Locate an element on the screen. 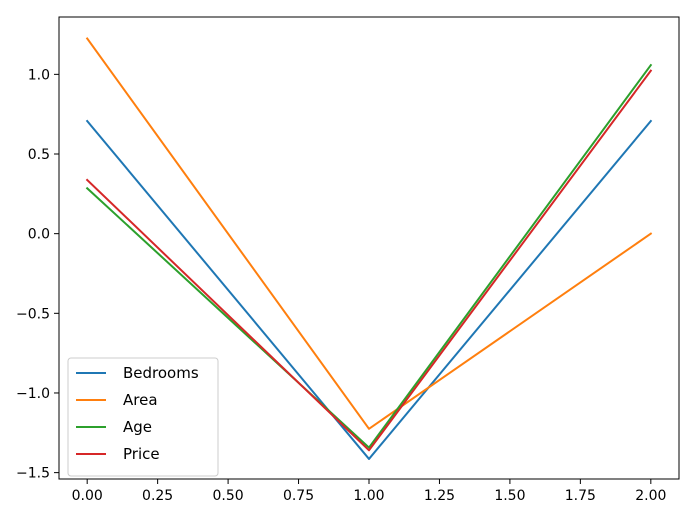 The height and width of the screenshot is (519, 692). y-tick-label: −1.0 is located at coordinates (33, 394).